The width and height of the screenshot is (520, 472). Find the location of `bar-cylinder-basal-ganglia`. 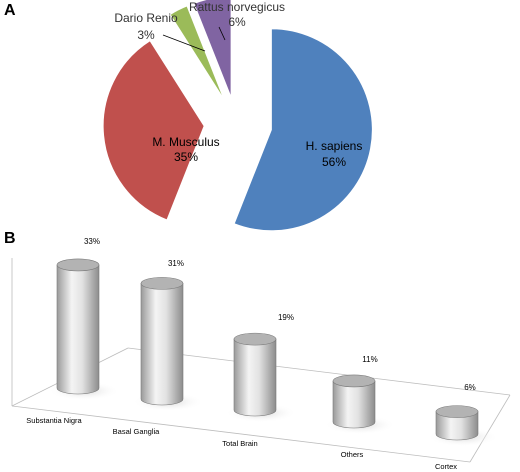

bar-cylinder-basal-ganglia is located at coordinates (162, 344).